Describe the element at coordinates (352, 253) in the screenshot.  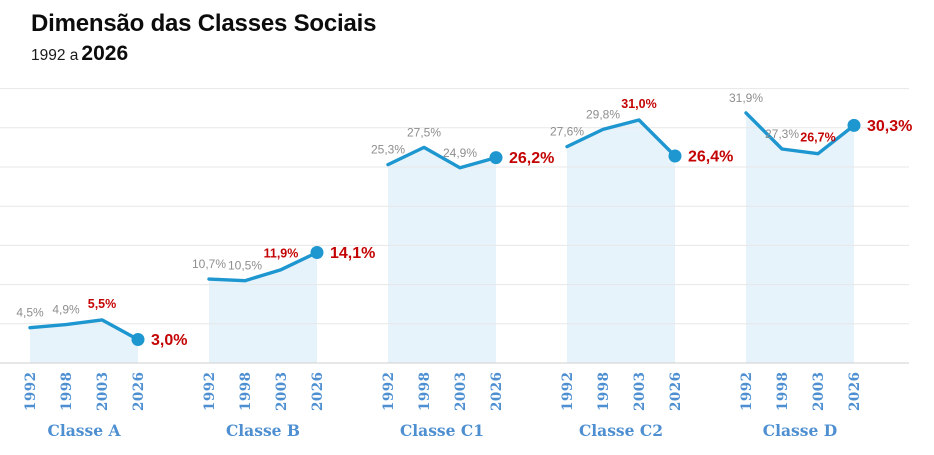
I see `value-label-classe-b-2026: 14,1%` at that location.